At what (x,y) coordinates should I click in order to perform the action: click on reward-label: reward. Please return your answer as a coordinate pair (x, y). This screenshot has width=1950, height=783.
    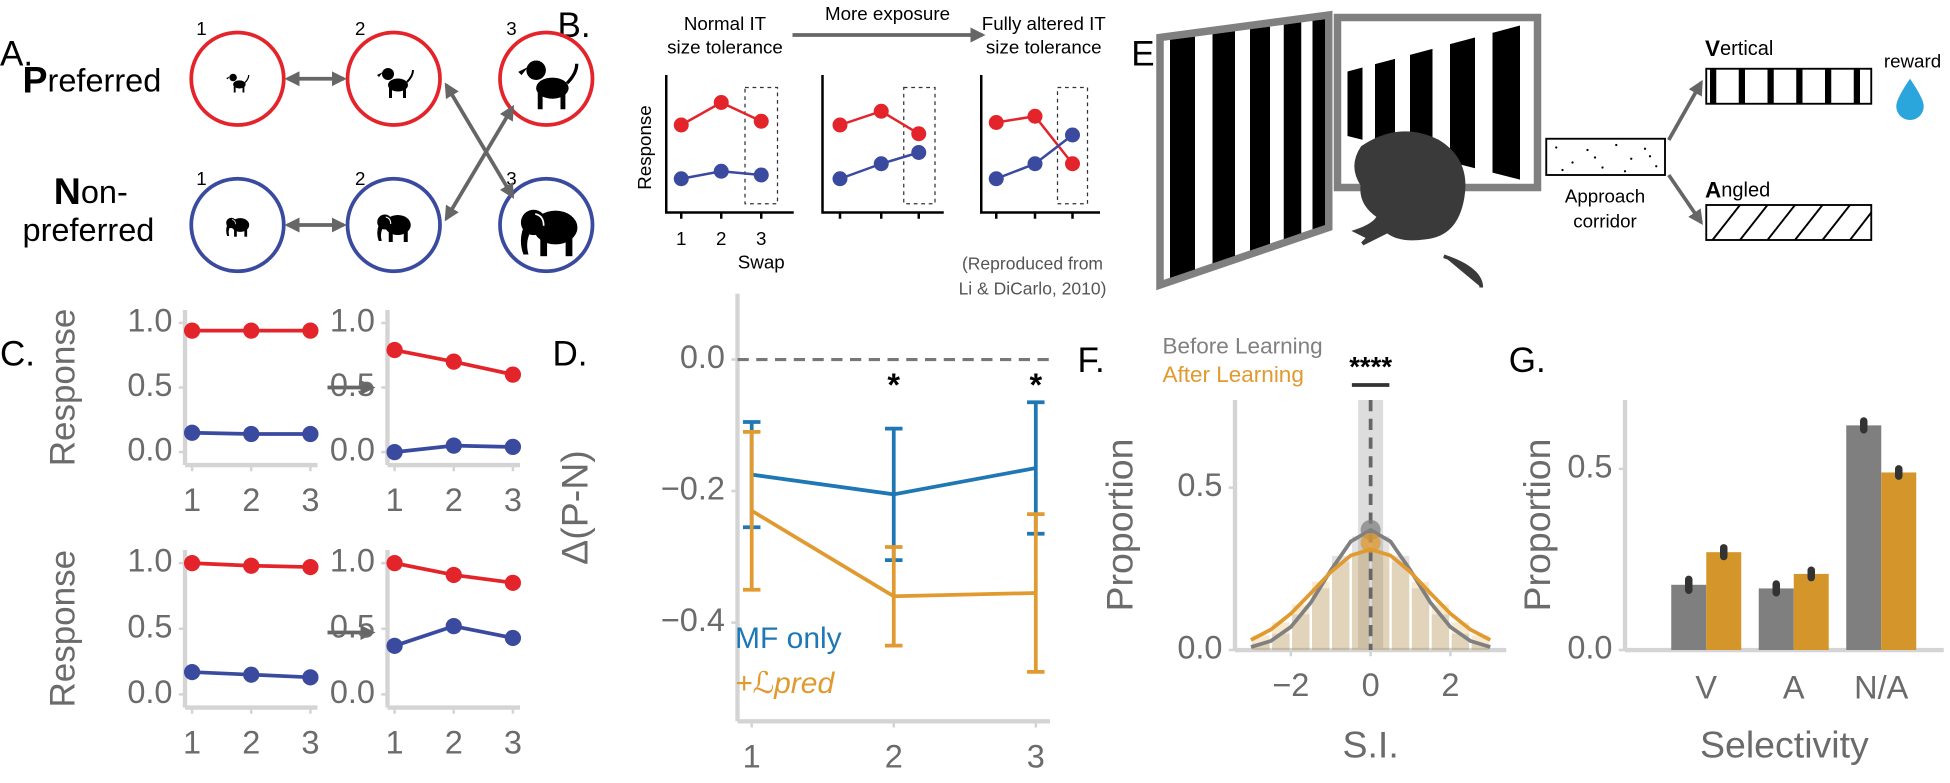
    Looking at the image, I should click on (1912, 60).